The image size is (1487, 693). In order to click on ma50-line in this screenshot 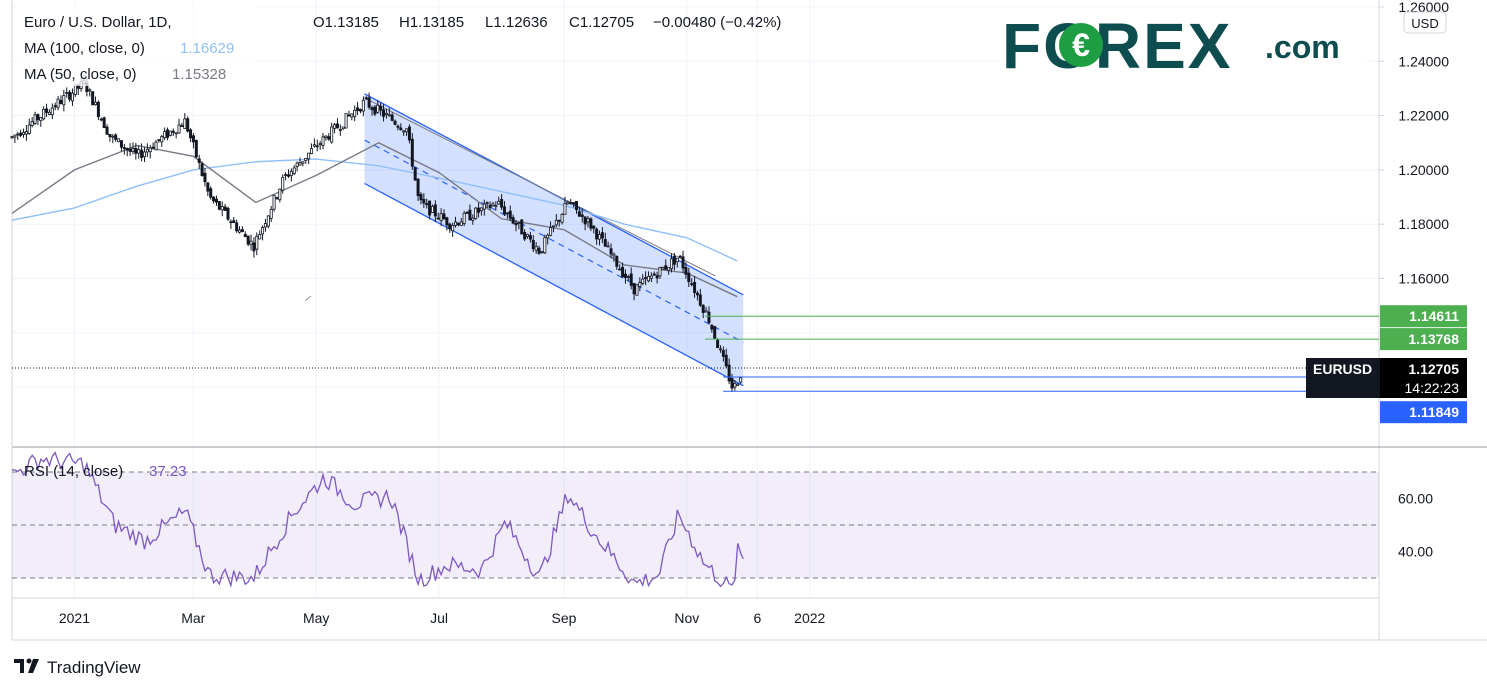, I will do `click(374, 219)`.